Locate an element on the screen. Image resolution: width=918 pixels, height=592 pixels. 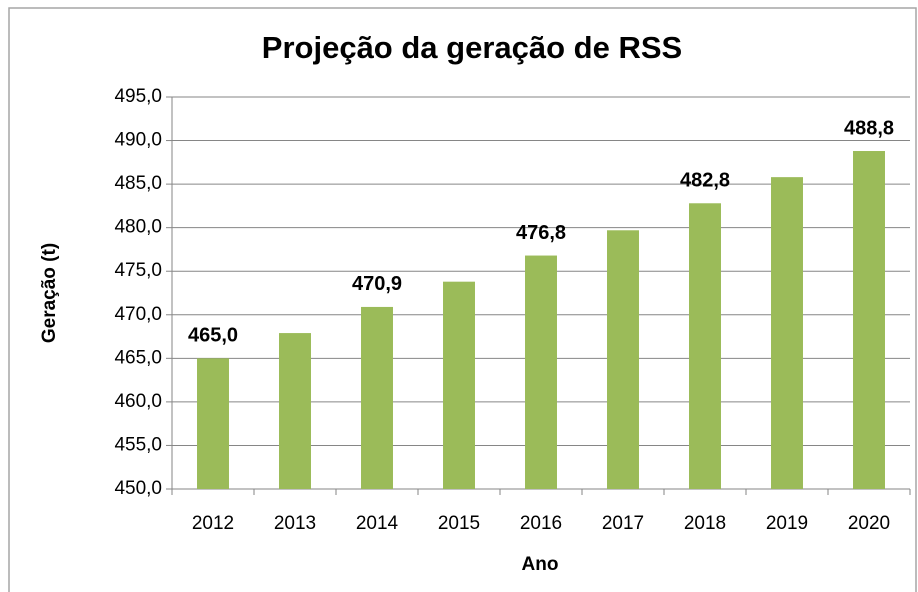
data-label: 470,9 is located at coordinates (377, 284).